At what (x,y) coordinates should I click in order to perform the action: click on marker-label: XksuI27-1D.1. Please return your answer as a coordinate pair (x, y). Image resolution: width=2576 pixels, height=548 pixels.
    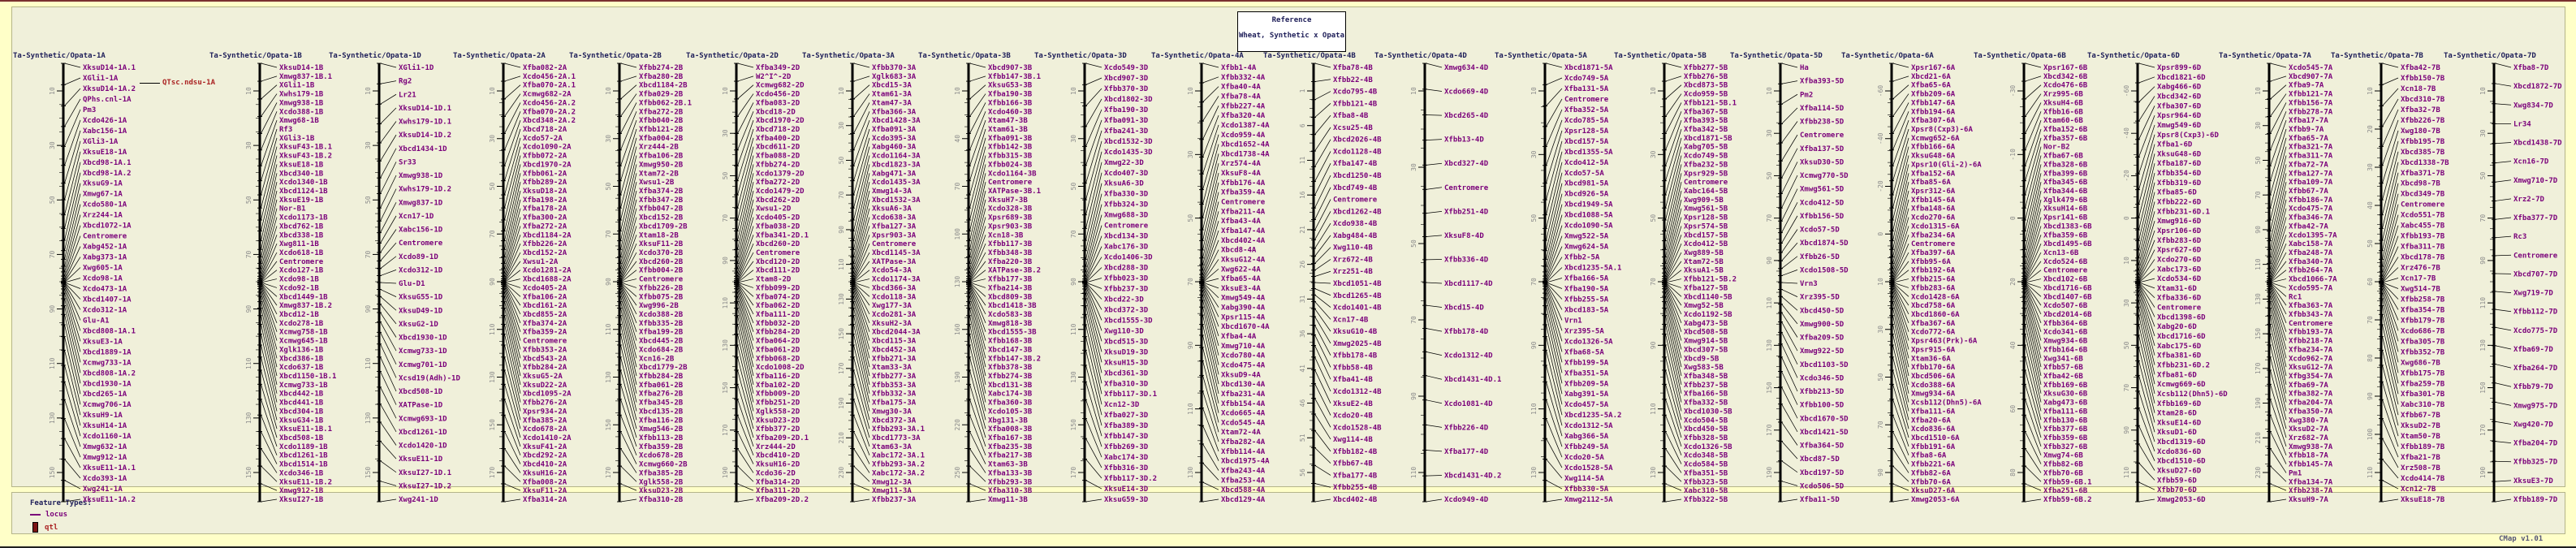
    Looking at the image, I should click on (425, 473).